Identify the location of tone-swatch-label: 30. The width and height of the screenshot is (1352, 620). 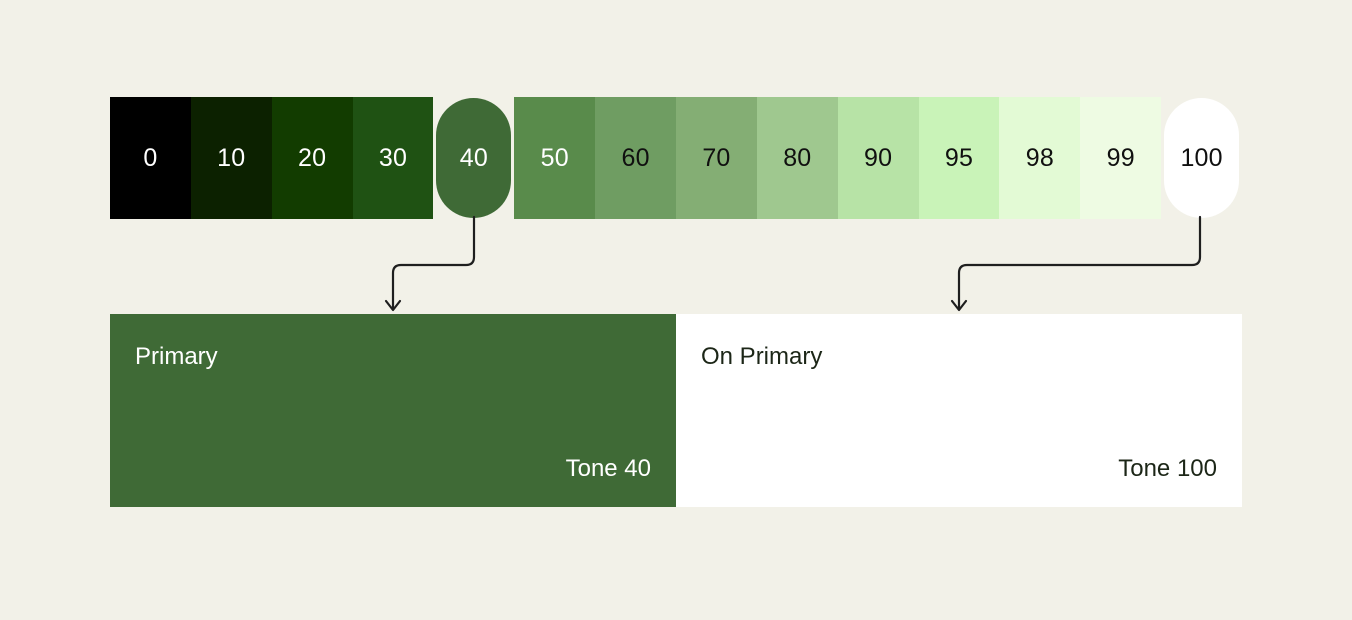
(393, 158).